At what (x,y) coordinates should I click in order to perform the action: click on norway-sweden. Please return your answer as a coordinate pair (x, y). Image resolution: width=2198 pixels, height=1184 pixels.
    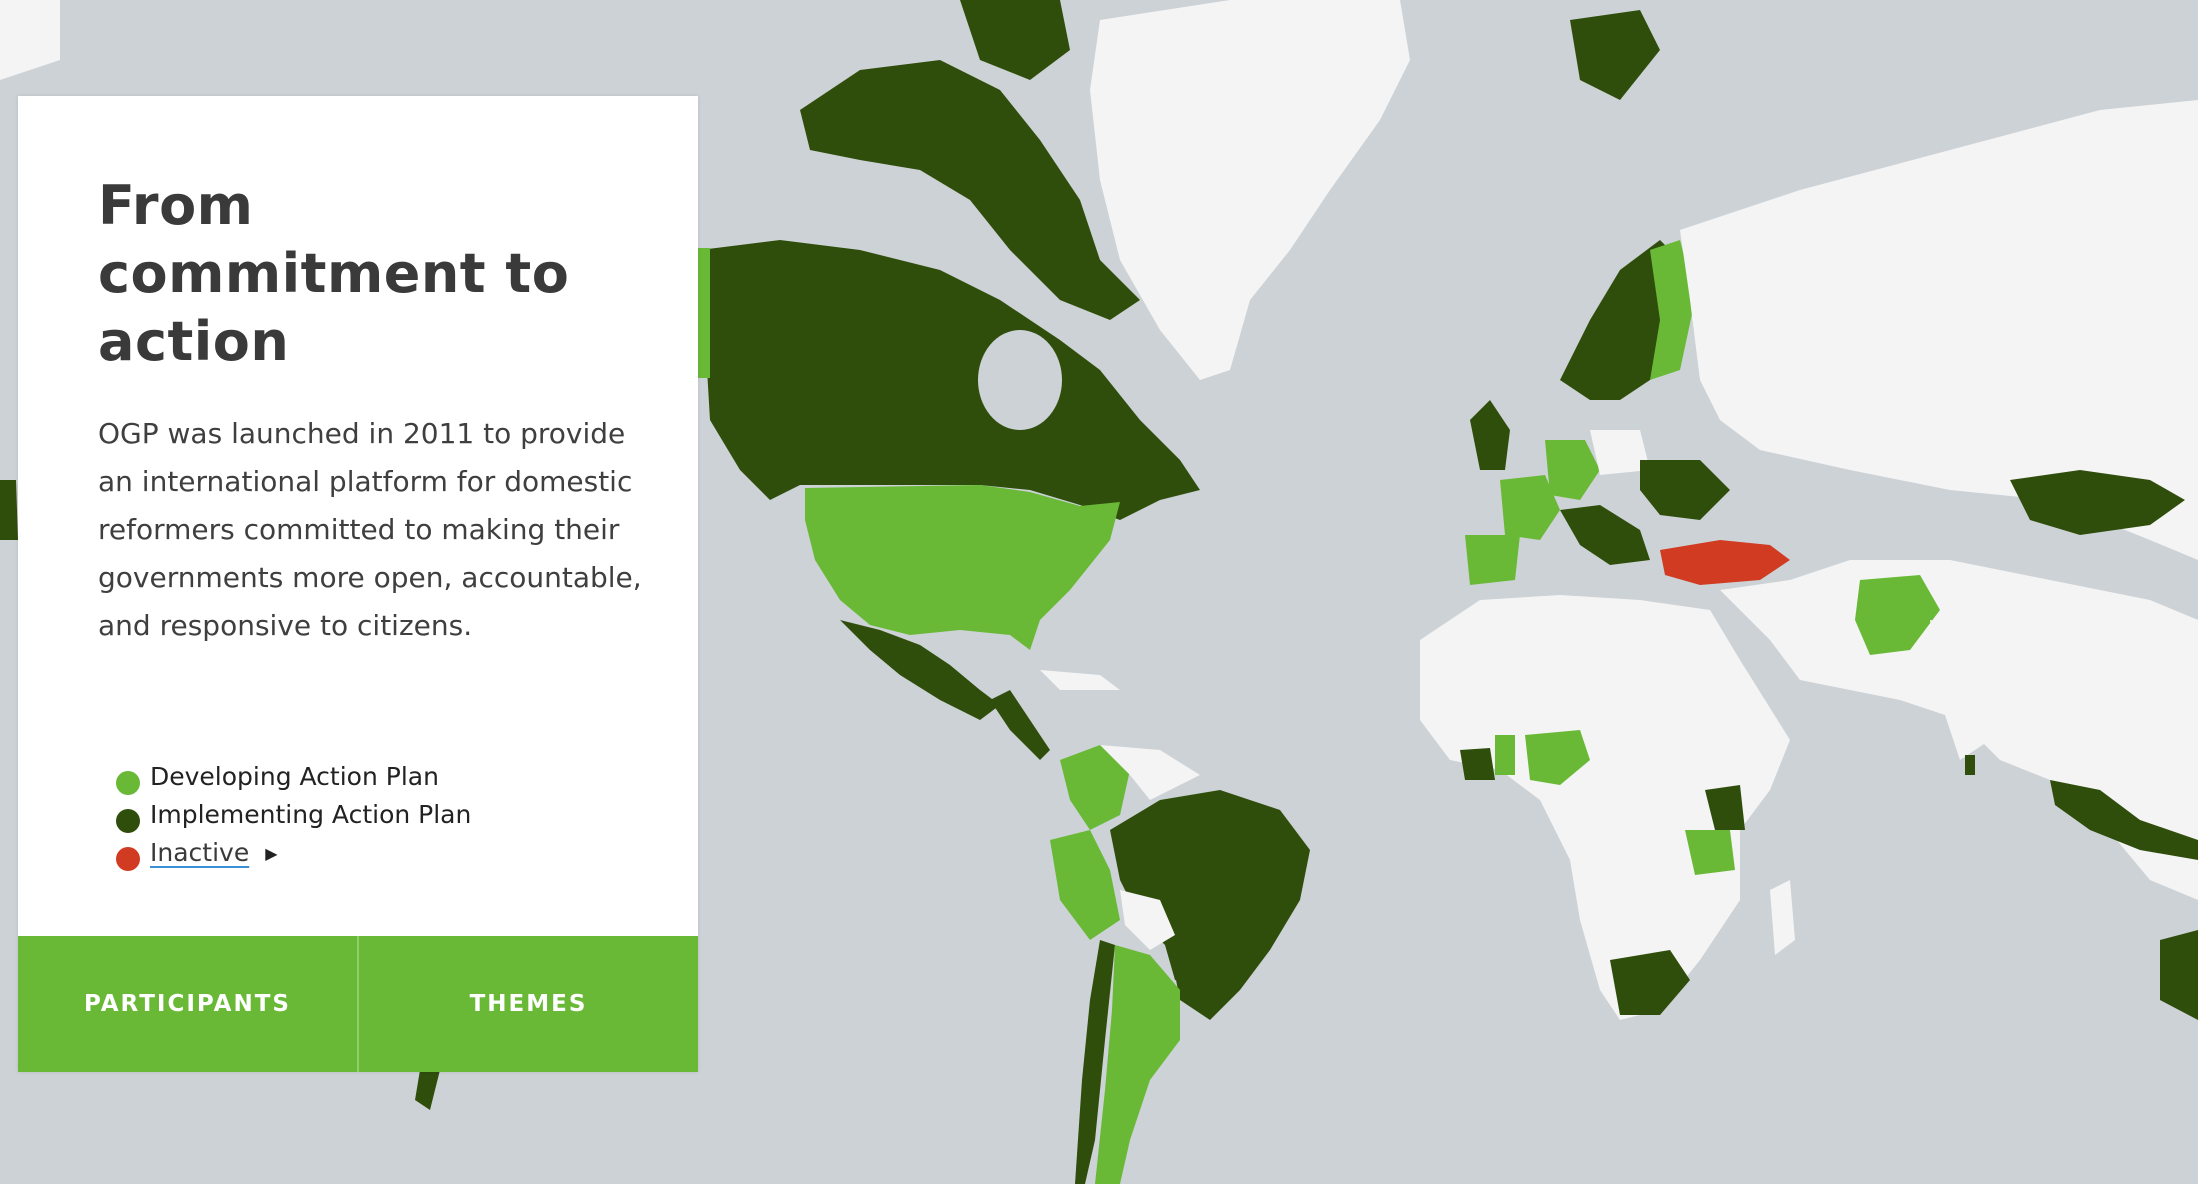
    Looking at the image, I should click on (1620, 320).